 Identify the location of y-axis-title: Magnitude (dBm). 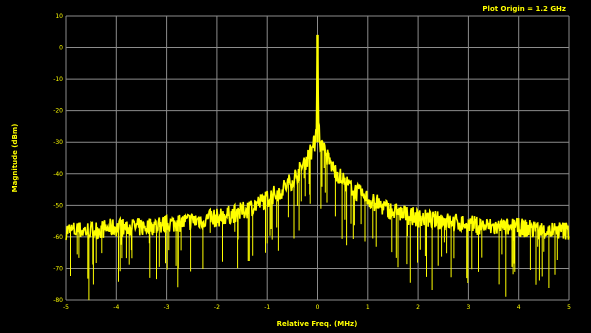
(15, 158).